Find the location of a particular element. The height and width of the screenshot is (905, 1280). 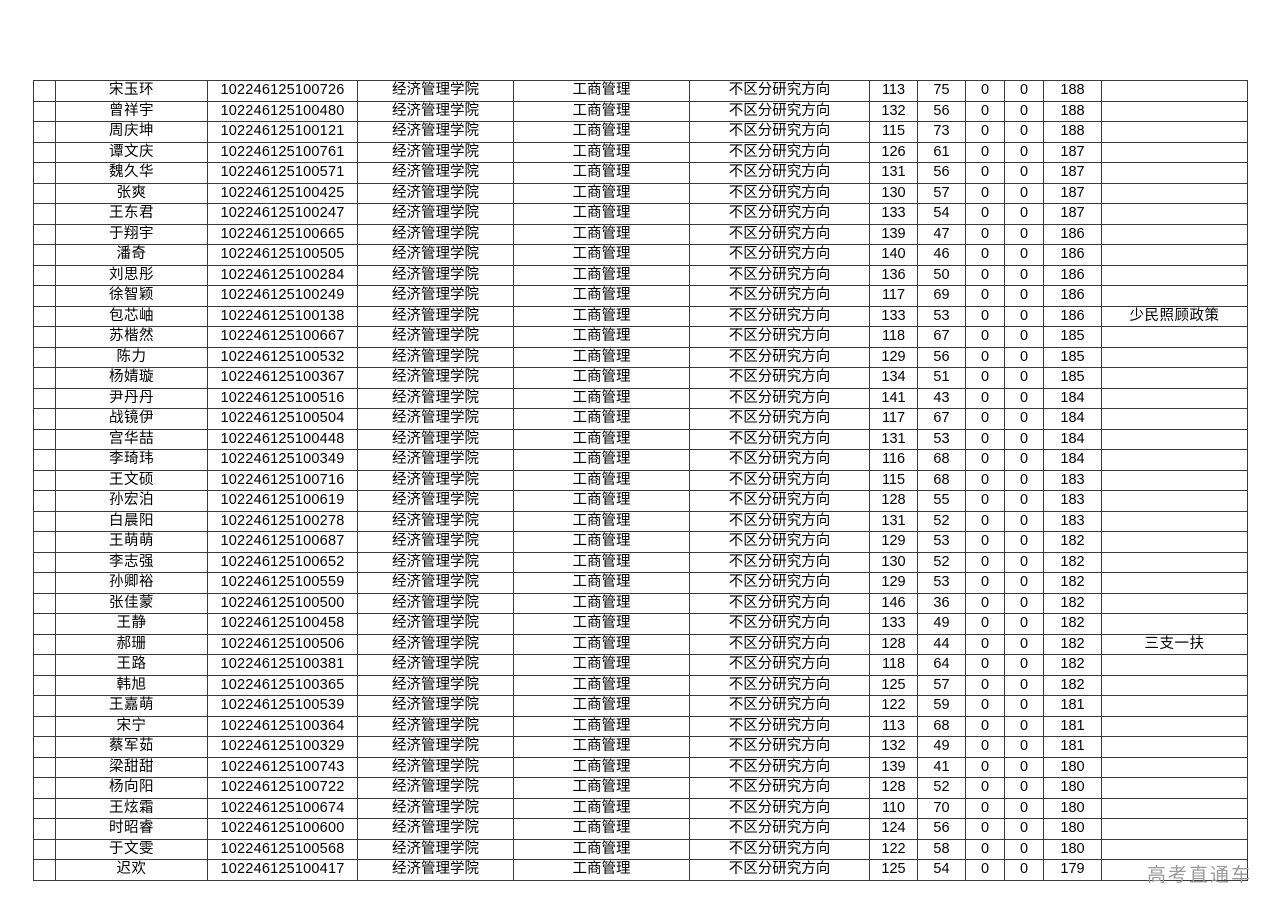

cell-score2: 75 is located at coordinates (941, 91).